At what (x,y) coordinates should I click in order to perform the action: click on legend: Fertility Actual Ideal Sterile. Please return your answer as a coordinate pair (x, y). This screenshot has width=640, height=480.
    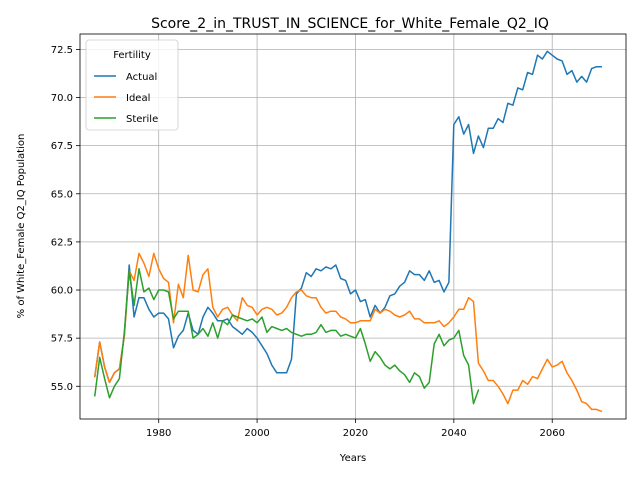
    Looking at the image, I should click on (132, 85).